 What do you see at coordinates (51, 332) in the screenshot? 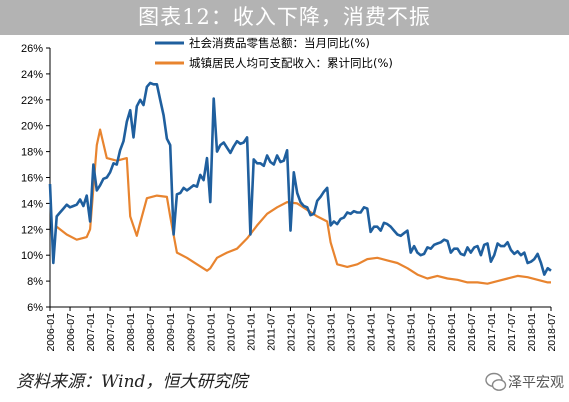
I see `x-tick-label: 2006-01` at bounding box center [51, 332].